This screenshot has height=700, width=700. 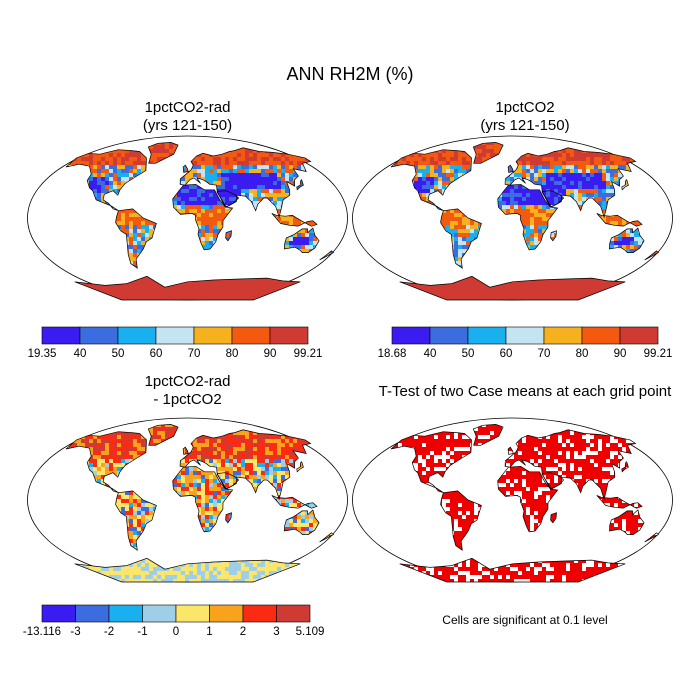 I want to click on colorbar-ctrl: 18.68 40 50 60 70 80 90 99.21, so click(x=525, y=343).